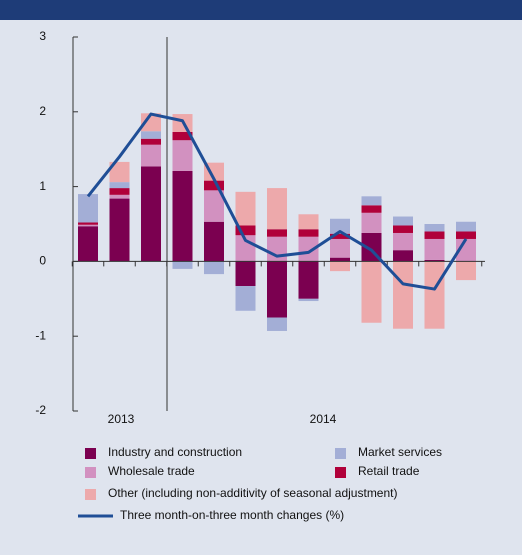 This screenshot has height=560, width=522. What do you see at coordinates (40, 410) in the screenshot?
I see `y-tick-label: -2` at bounding box center [40, 410].